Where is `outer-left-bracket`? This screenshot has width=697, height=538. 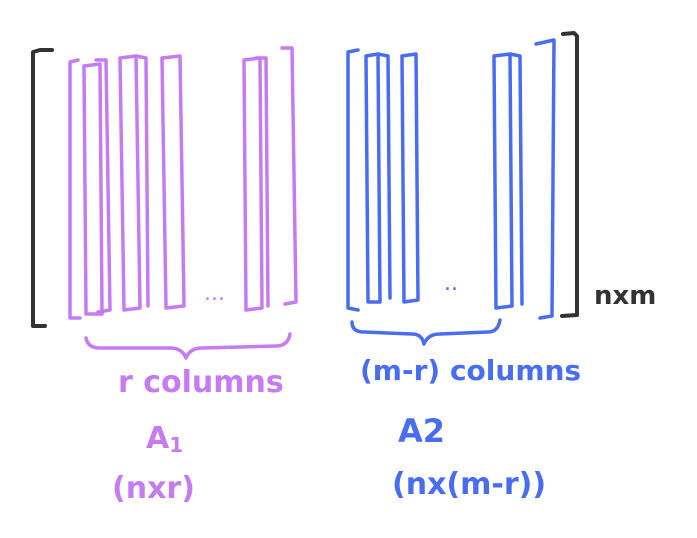
outer-left-bracket is located at coordinates (42, 188).